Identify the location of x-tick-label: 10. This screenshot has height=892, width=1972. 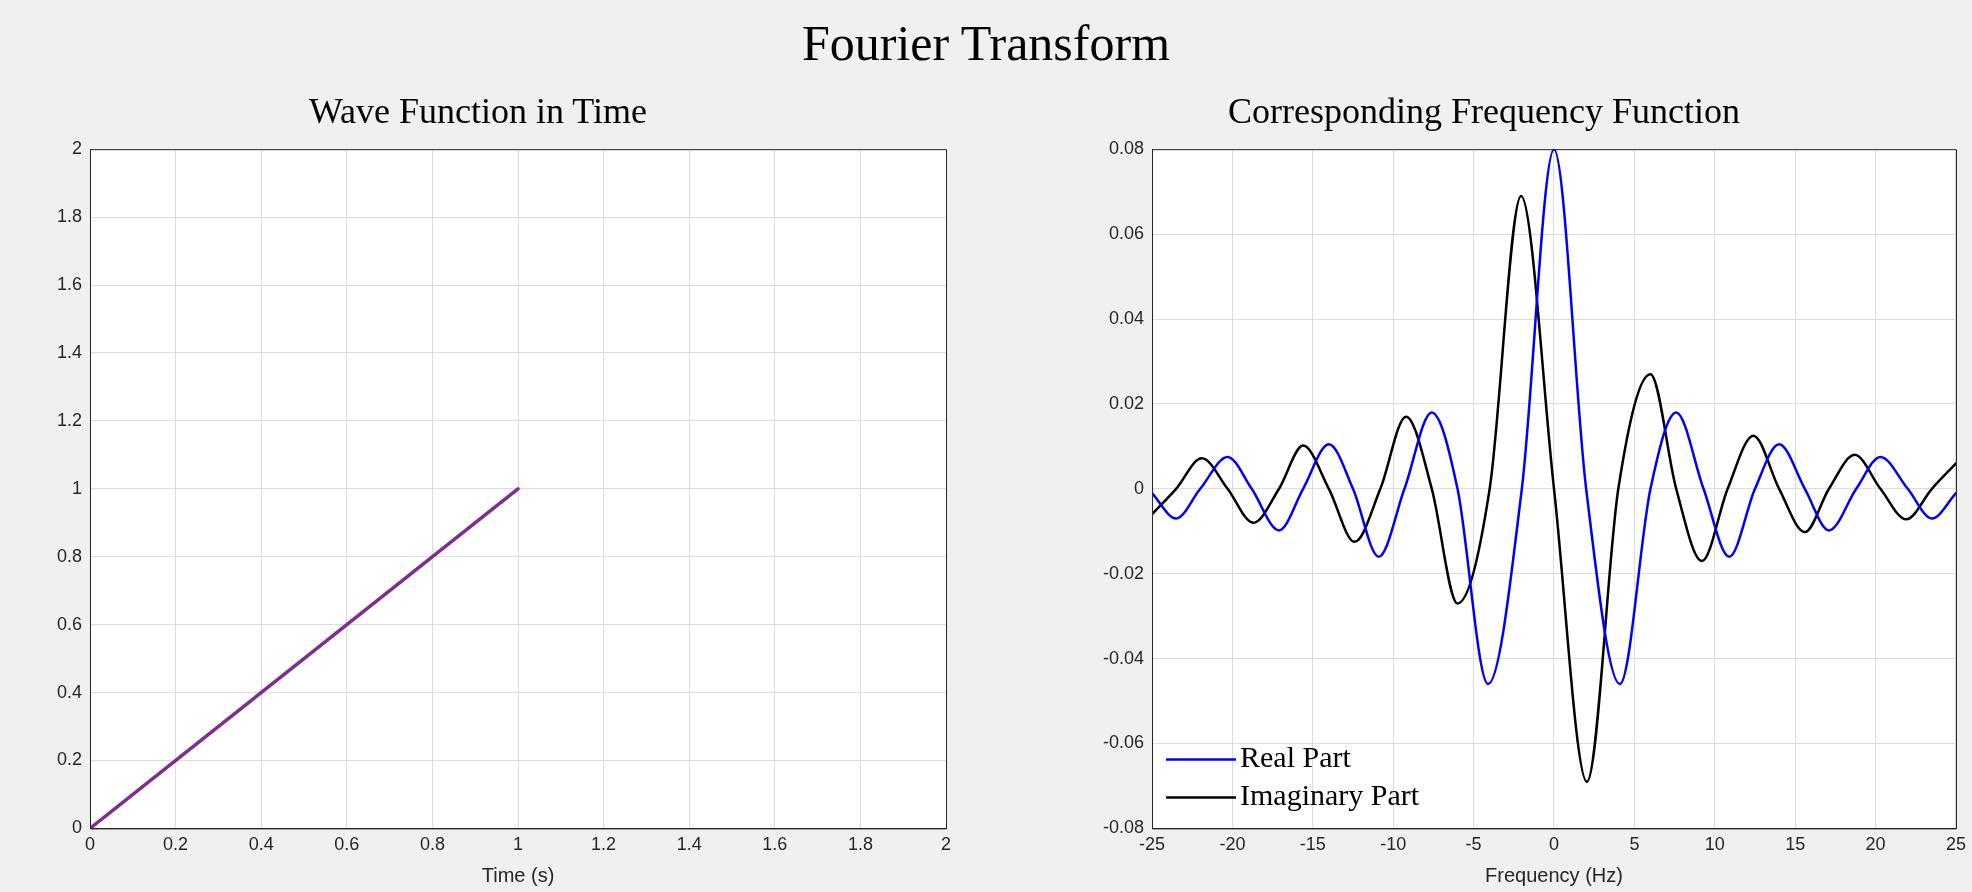
(1714, 844).